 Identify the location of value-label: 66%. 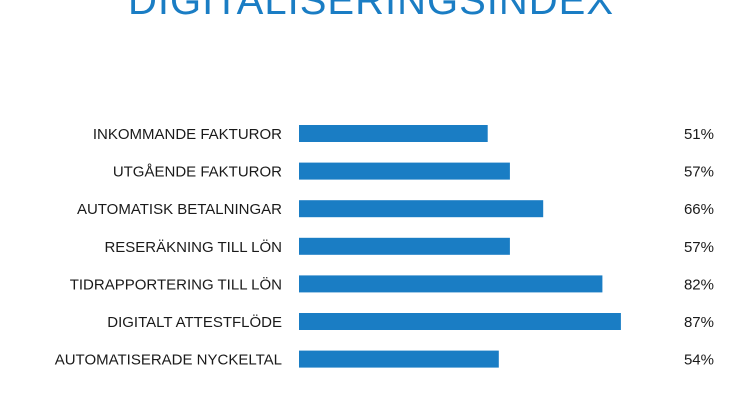
(699, 209).